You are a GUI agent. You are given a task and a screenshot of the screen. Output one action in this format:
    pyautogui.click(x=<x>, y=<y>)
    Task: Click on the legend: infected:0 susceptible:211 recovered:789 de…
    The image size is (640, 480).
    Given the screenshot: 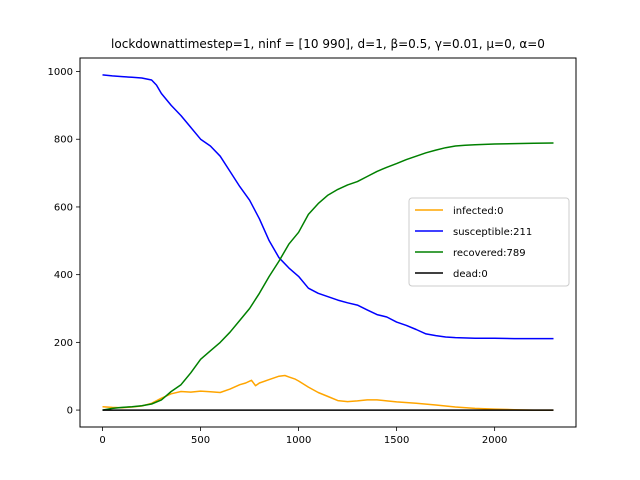 What is the action you would take?
    pyautogui.click(x=489, y=242)
    